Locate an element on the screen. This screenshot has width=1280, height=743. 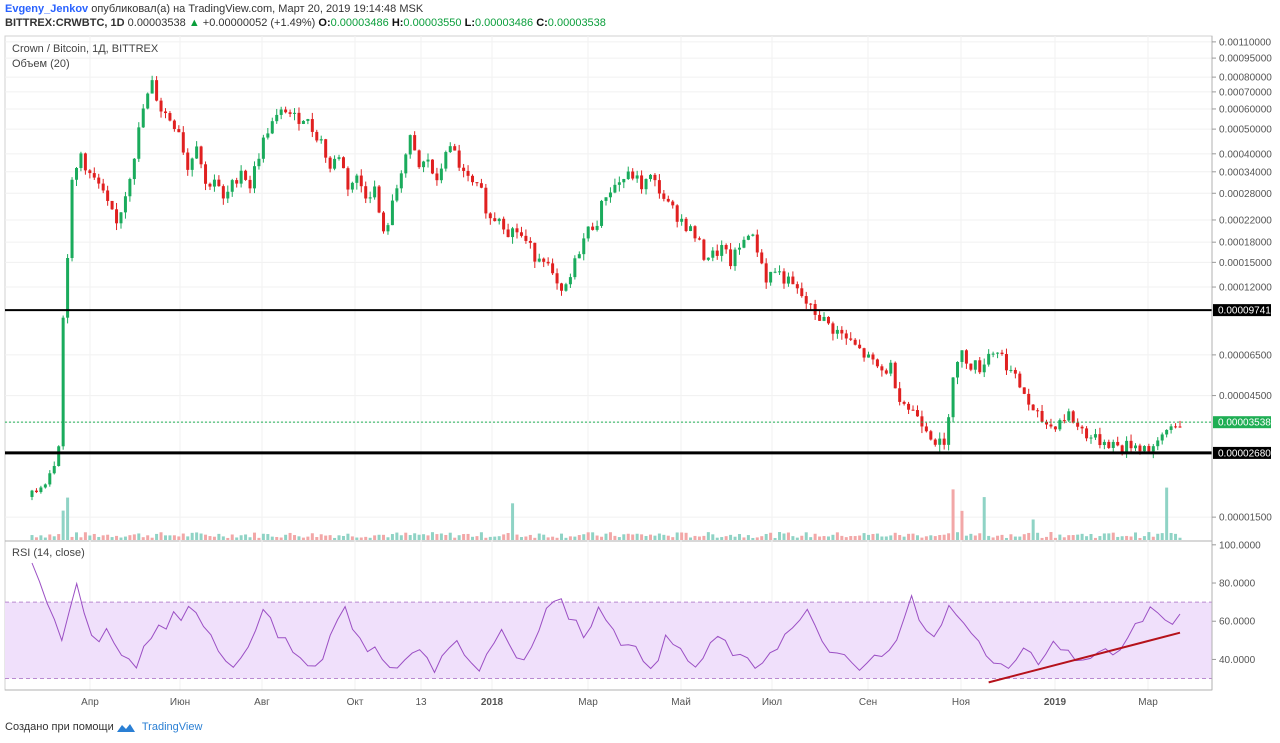
time-axis: Апр Июн Авг Окт 13 2018 Мар Май Июл Сен Ноя 2019 Мар is located at coordinates (608, 698).